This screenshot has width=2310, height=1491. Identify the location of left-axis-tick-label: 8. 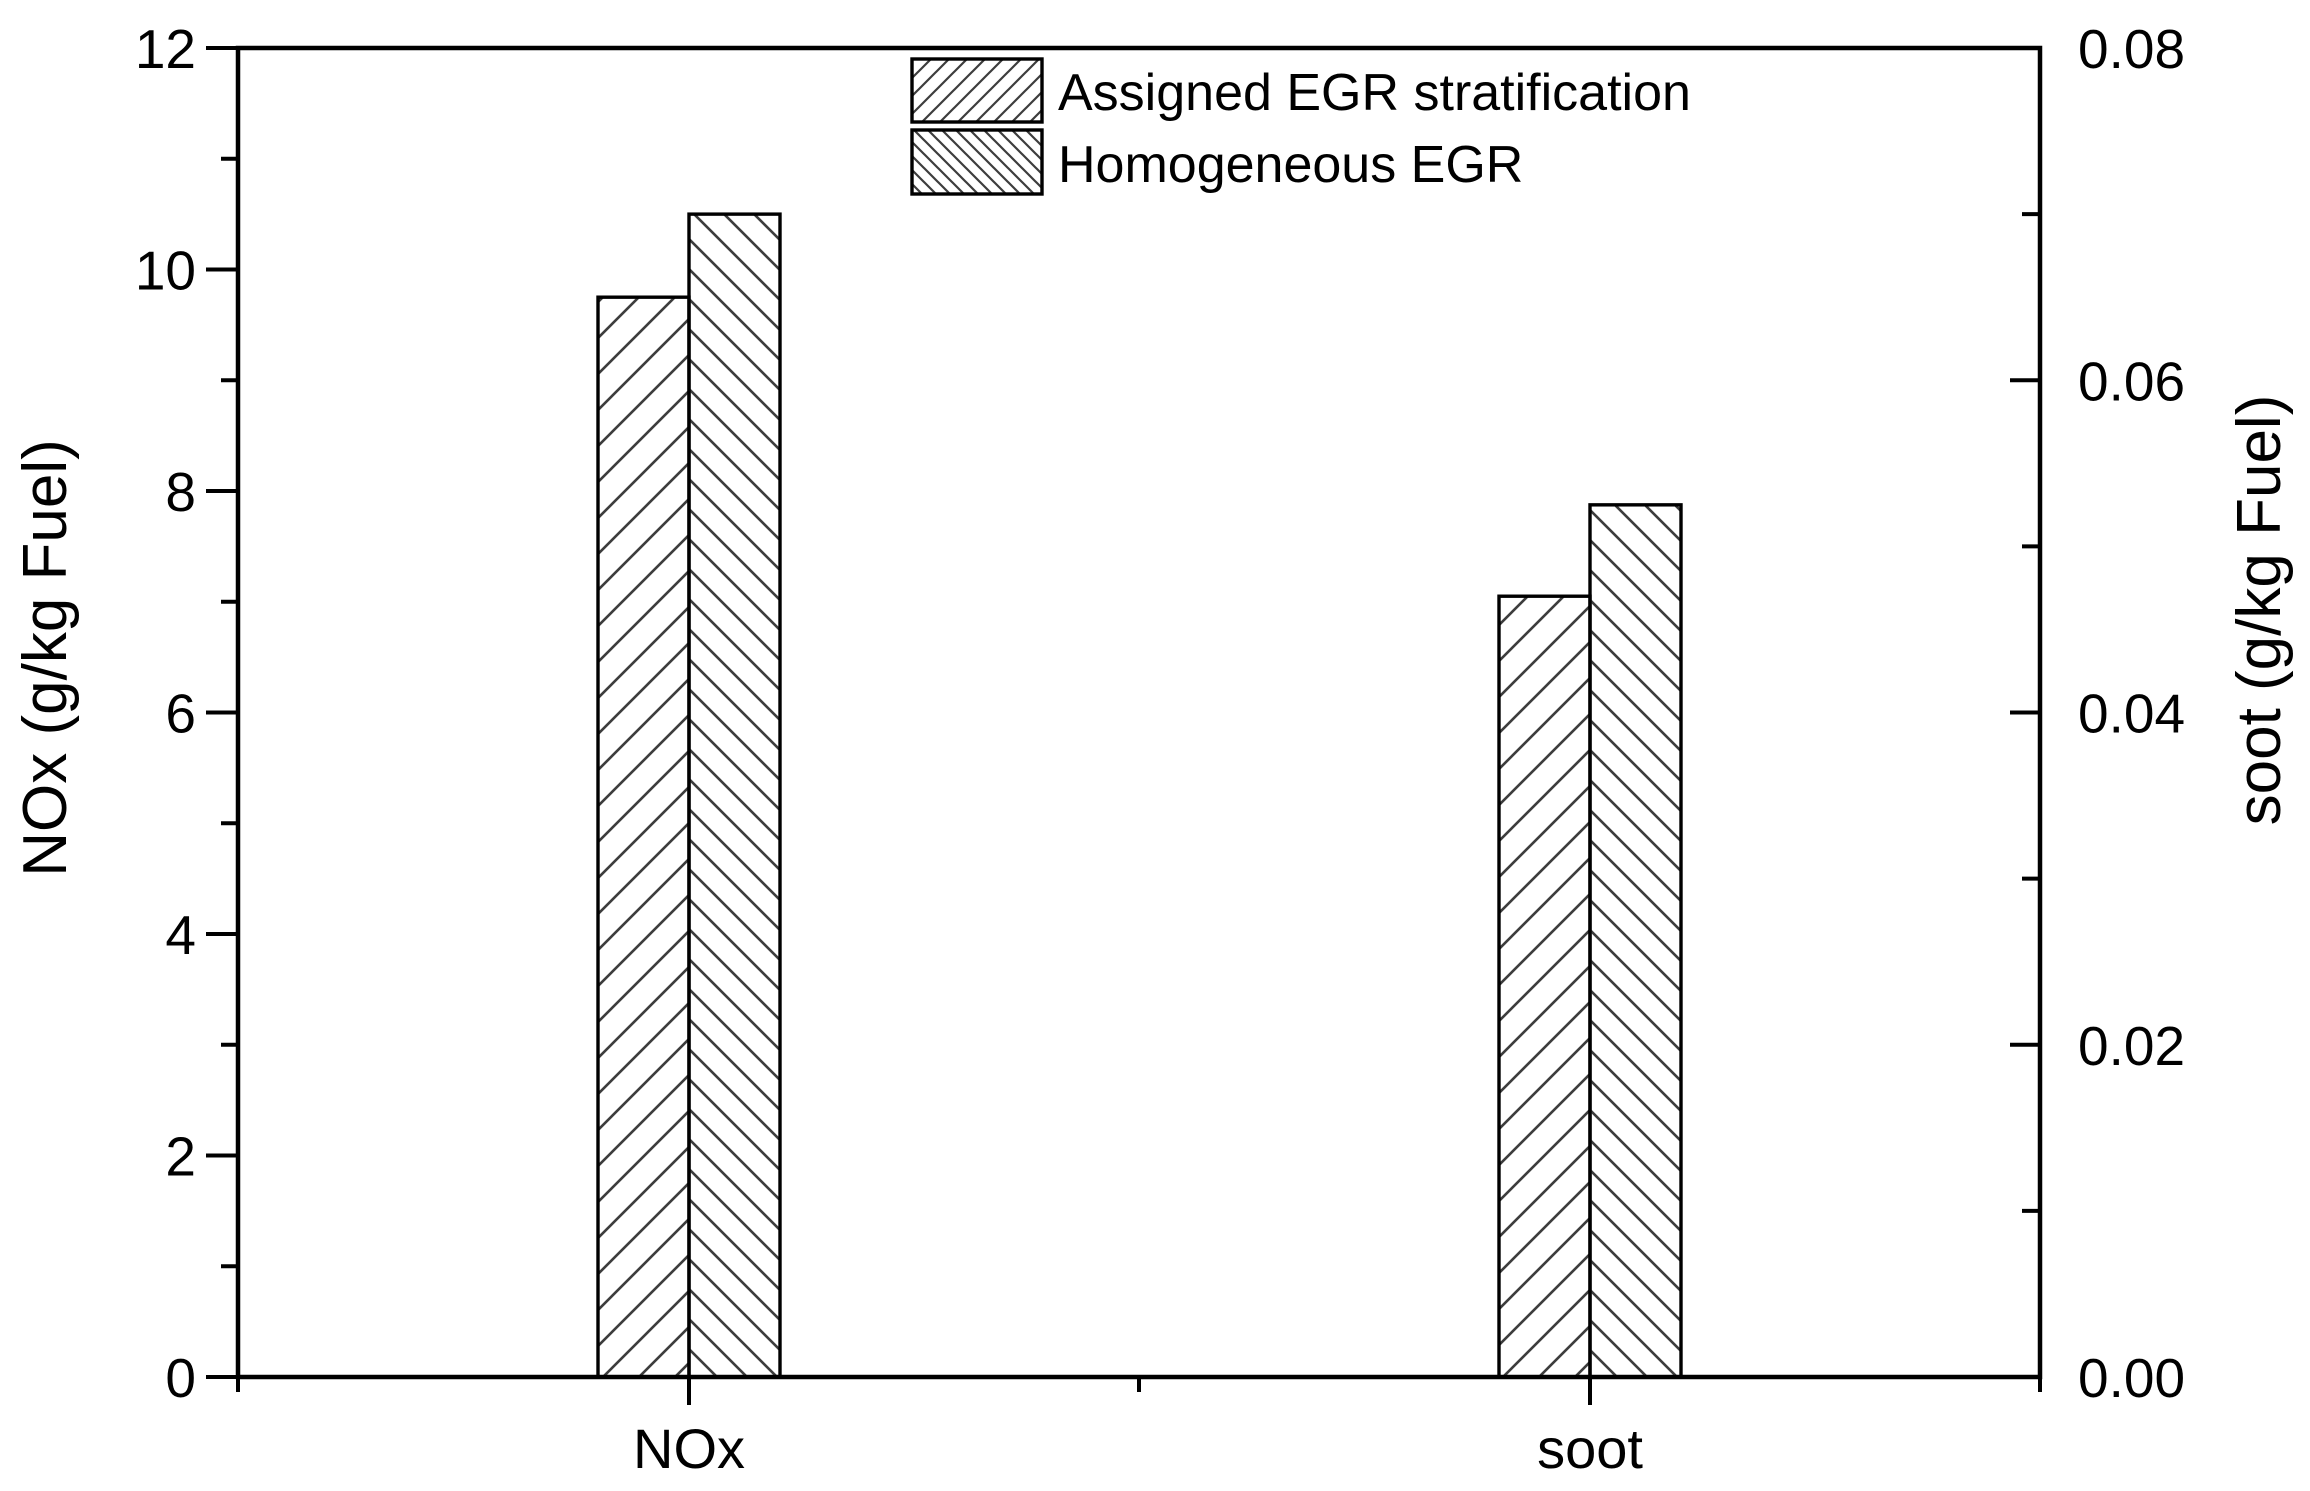
(180, 492).